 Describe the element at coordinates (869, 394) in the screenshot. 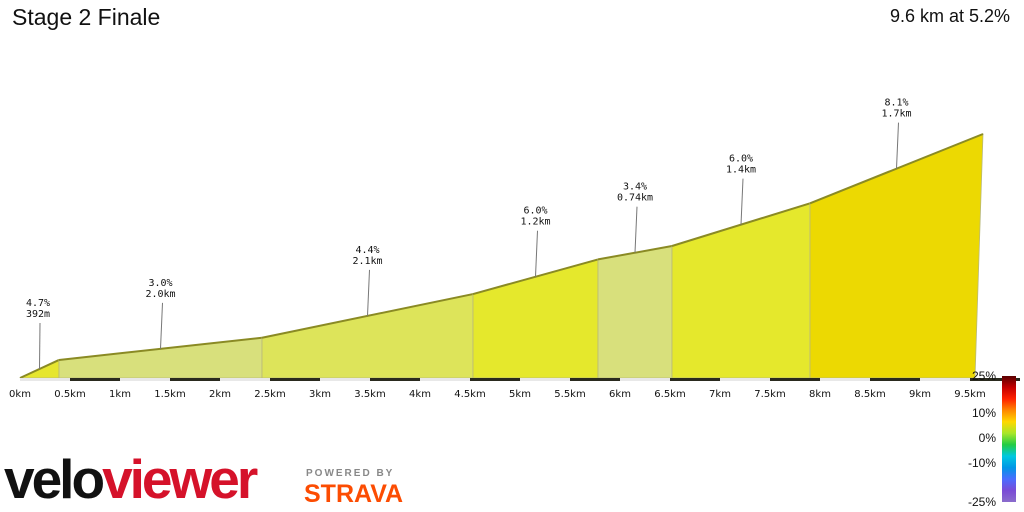

I see `x-tick-label-17: 8.5km` at that location.